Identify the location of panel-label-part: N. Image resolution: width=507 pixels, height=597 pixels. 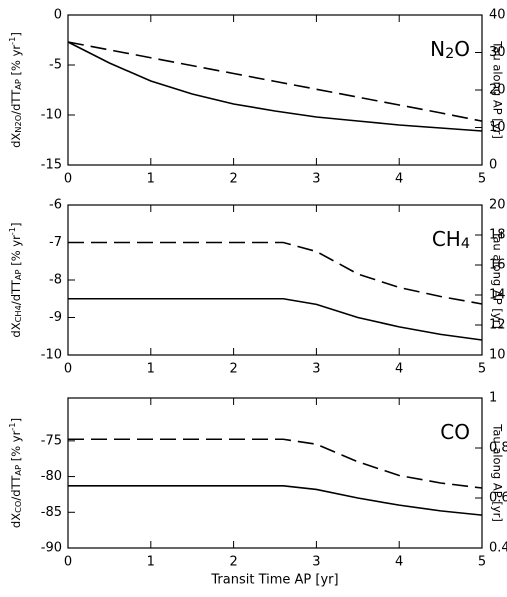
(437, 49).